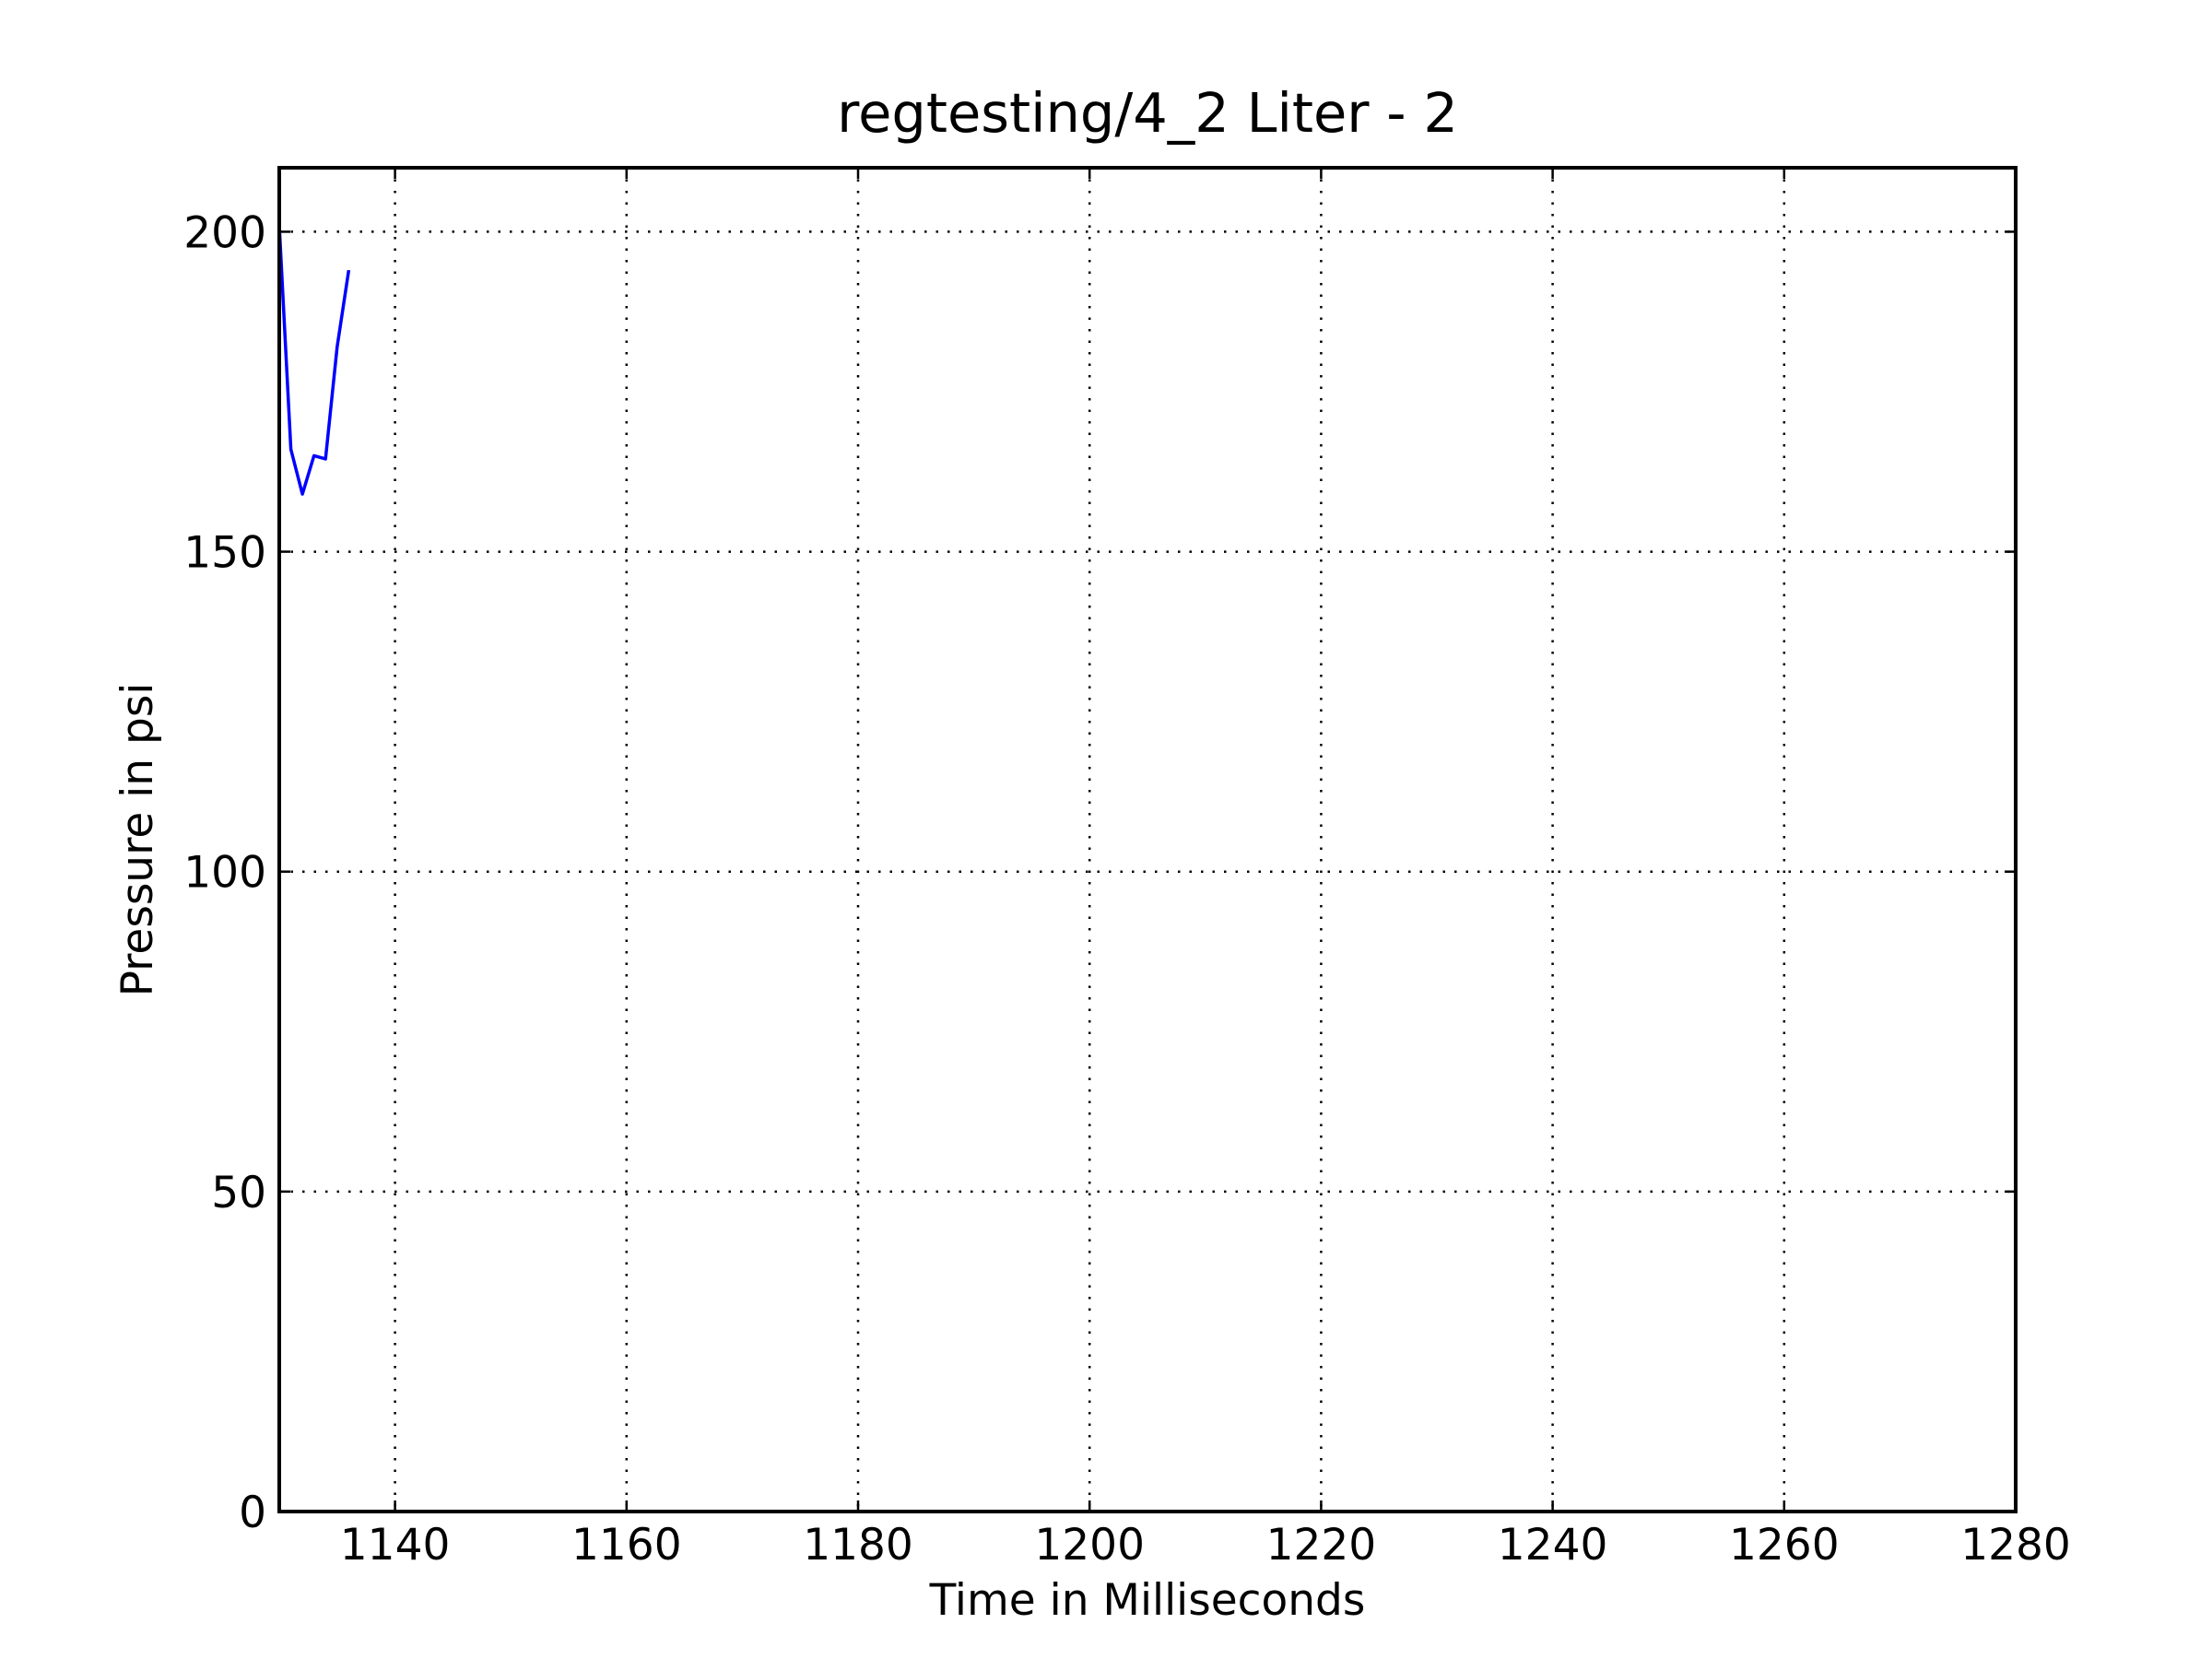 Image resolution: width=2212 pixels, height=1659 pixels. Describe the element at coordinates (626, 1545) in the screenshot. I see `x-tick-label: 1160` at that location.